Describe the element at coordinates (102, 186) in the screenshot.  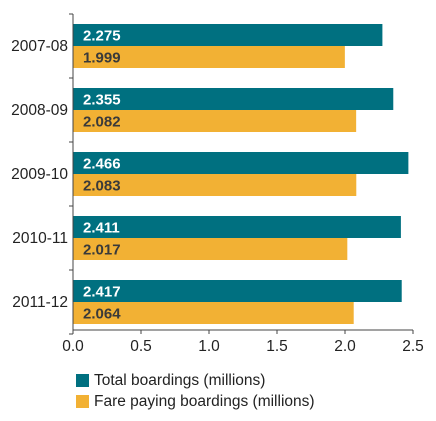
I see `data-label-fare-2009-10: 2.083` at that location.